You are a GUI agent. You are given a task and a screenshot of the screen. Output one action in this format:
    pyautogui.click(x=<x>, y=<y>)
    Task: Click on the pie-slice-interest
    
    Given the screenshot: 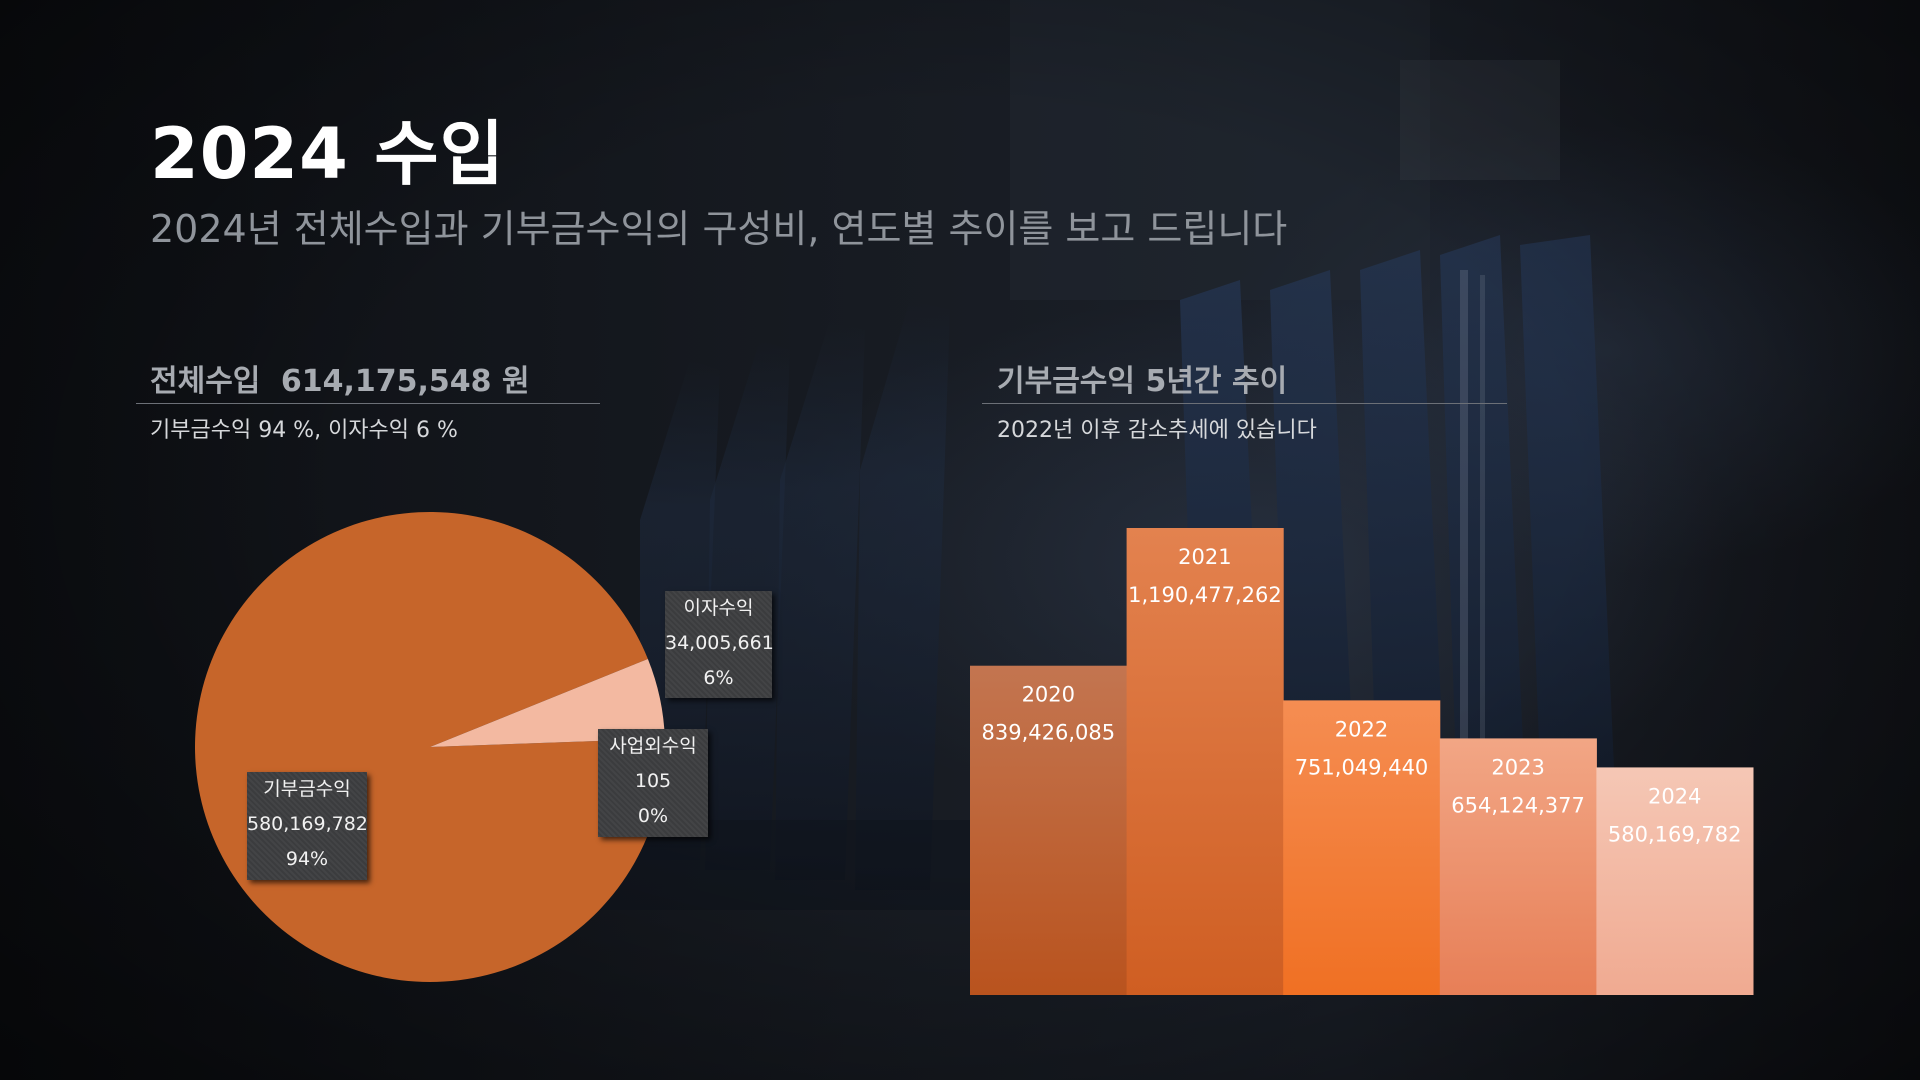 What is the action you would take?
    pyautogui.click(x=547, y=702)
    